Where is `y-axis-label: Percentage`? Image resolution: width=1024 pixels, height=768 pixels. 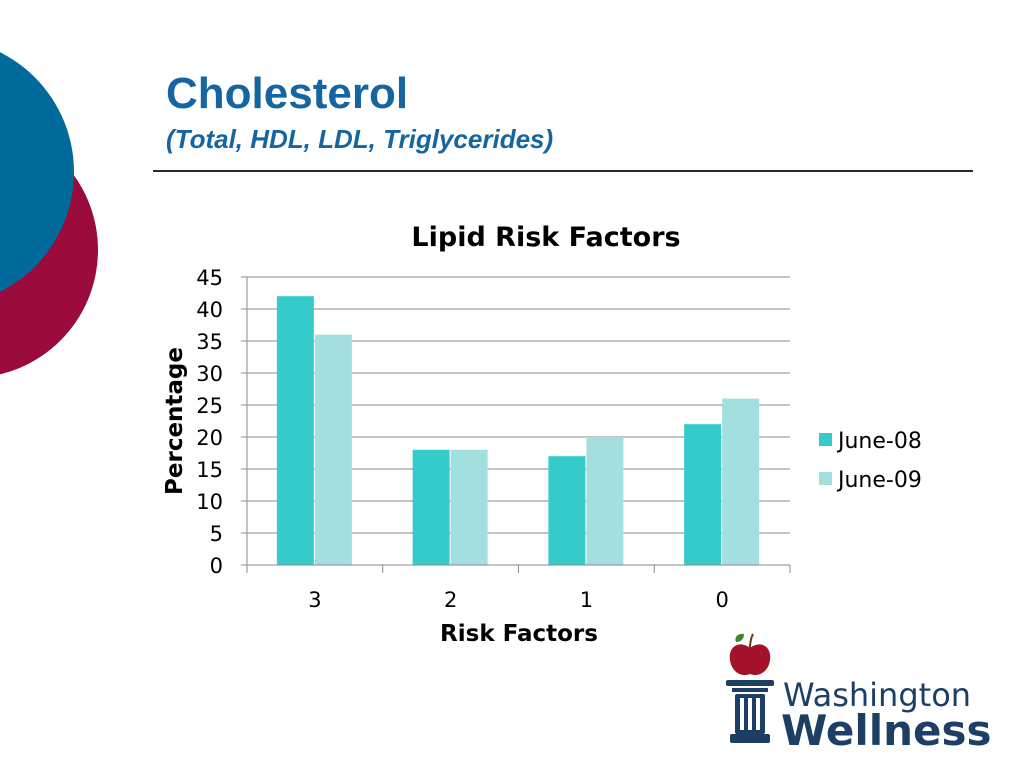
y-axis-label: Percentage is located at coordinates (175, 421).